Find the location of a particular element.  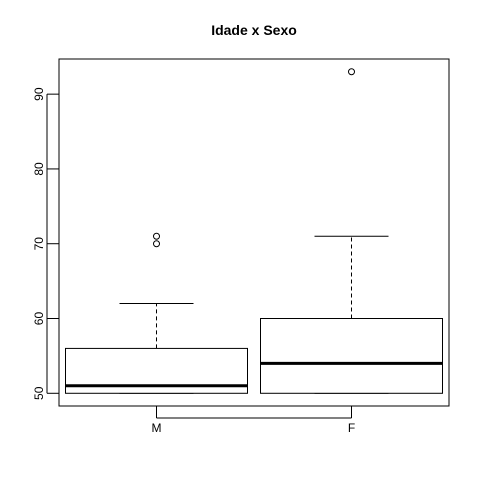

x-tick-label: F is located at coordinates (351, 428).